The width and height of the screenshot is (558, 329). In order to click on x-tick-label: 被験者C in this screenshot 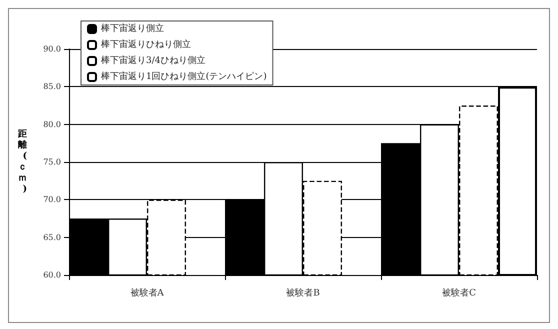, I will do `click(459, 293)`.